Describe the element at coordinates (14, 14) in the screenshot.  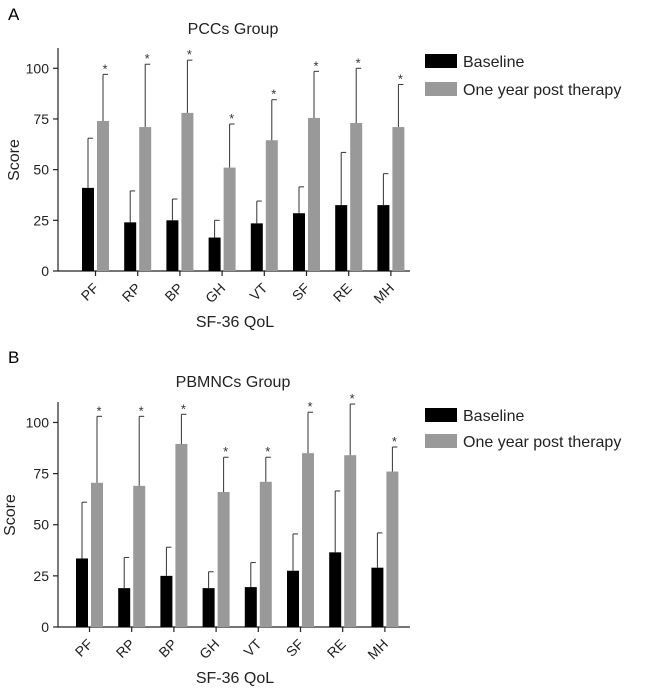
I see `panel-letter: A` at that location.